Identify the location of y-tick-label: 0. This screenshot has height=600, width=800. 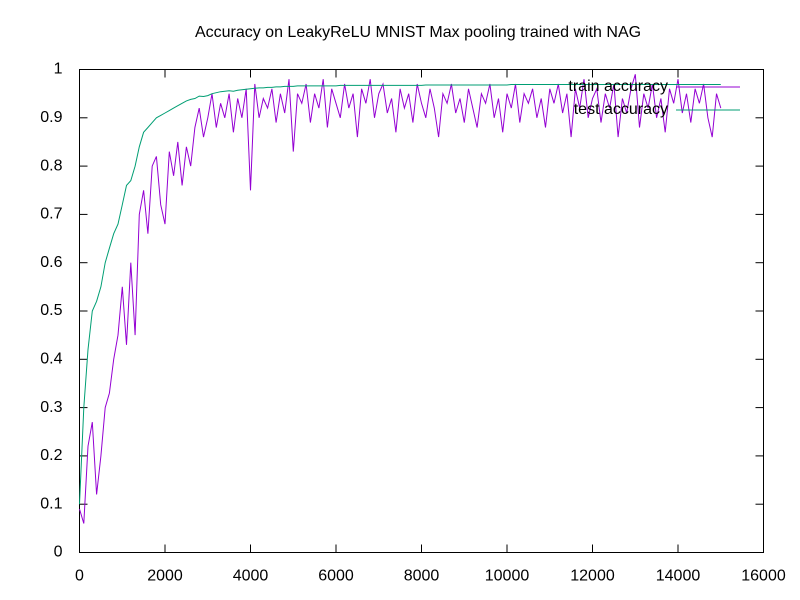
(58, 552).